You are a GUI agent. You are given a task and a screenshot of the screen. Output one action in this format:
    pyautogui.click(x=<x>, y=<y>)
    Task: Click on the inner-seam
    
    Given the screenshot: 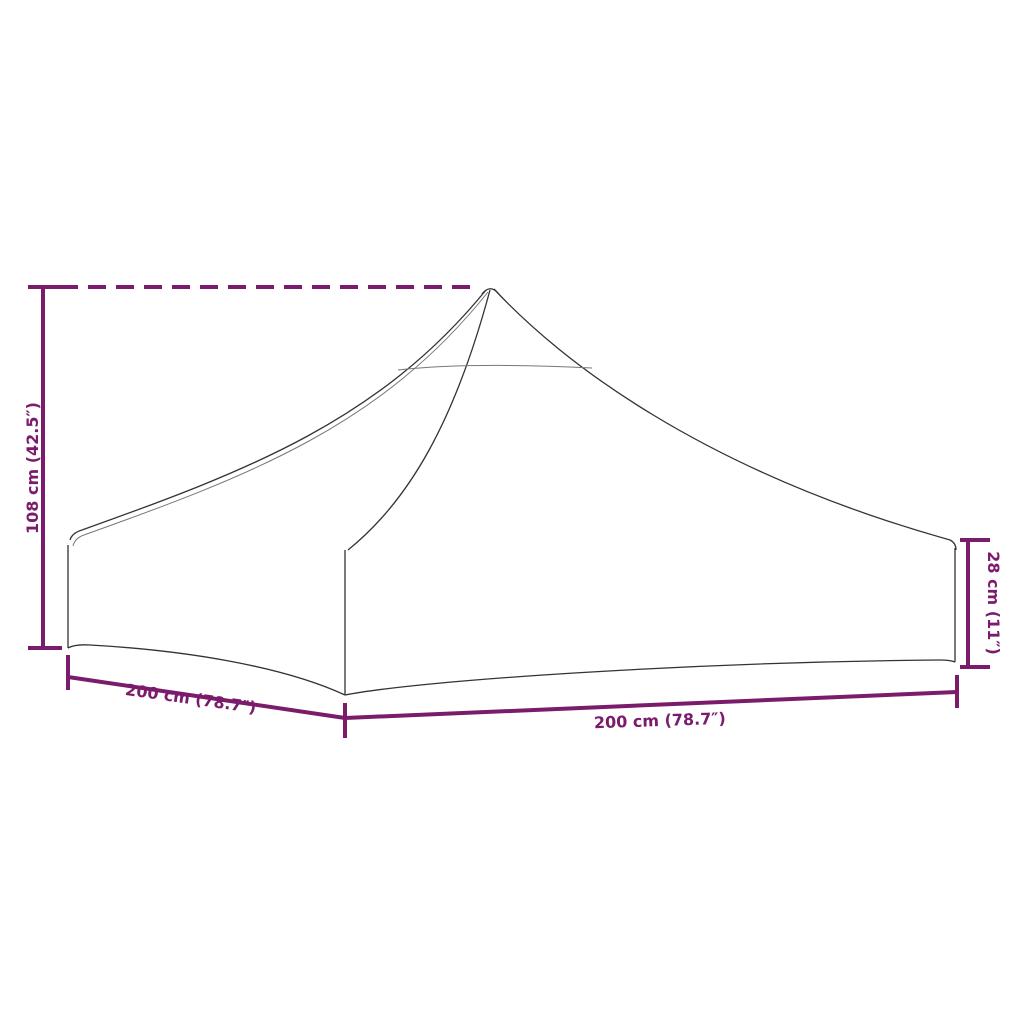 What is the action you would take?
    pyautogui.click(x=495, y=367)
    